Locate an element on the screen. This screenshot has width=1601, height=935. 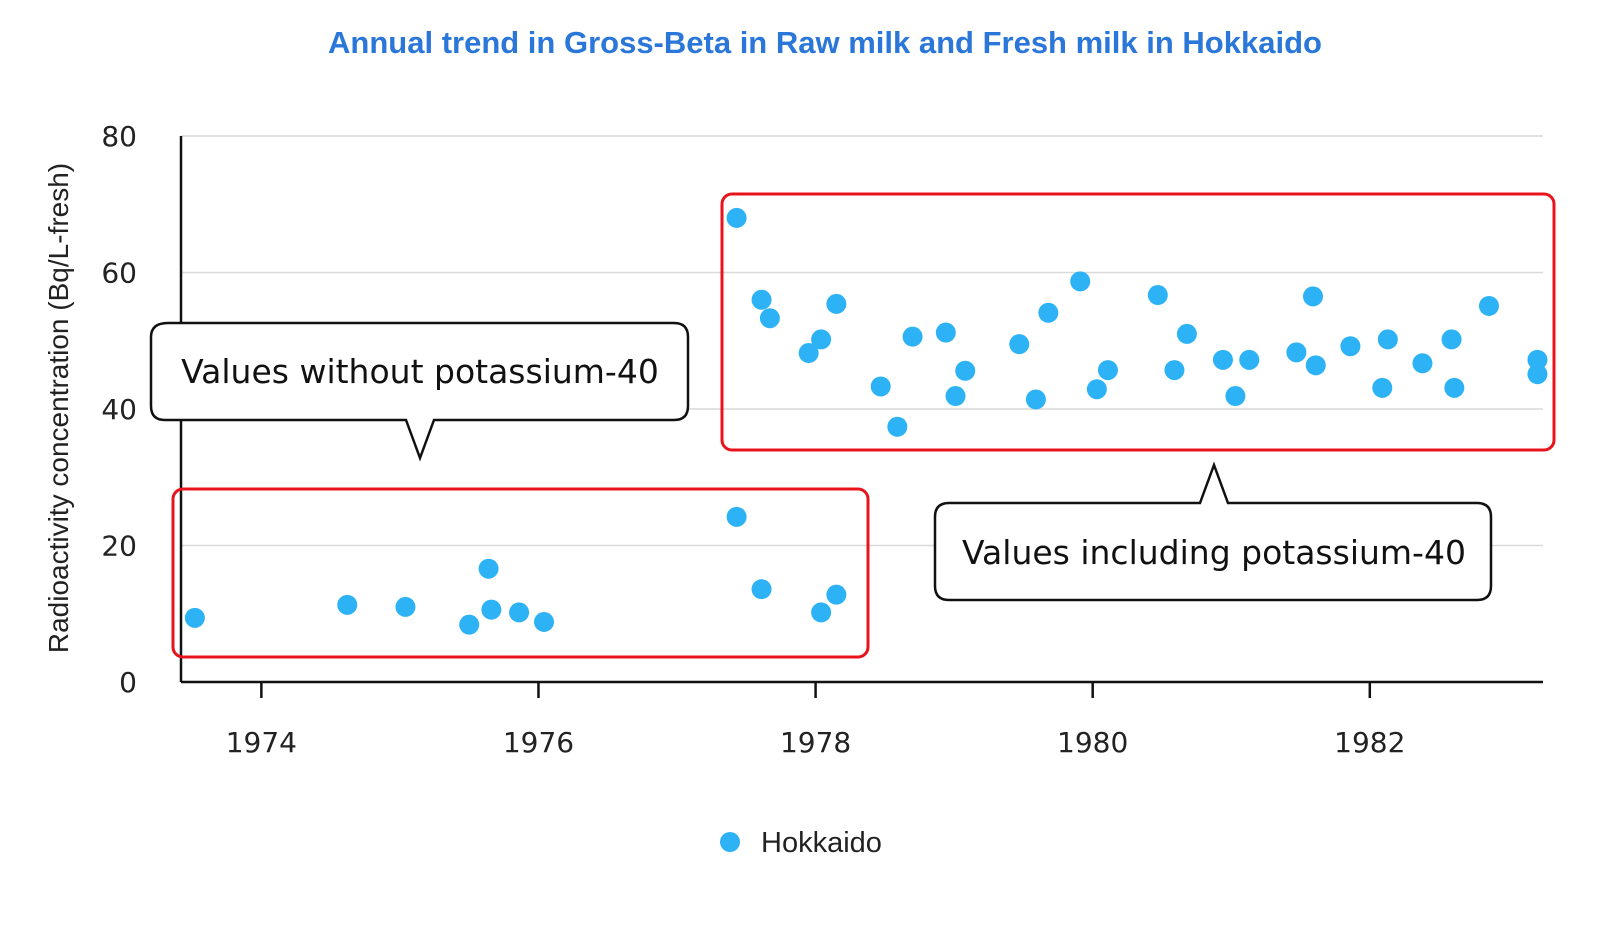
x-tick-label: 1974 is located at coordinates (261, 742).